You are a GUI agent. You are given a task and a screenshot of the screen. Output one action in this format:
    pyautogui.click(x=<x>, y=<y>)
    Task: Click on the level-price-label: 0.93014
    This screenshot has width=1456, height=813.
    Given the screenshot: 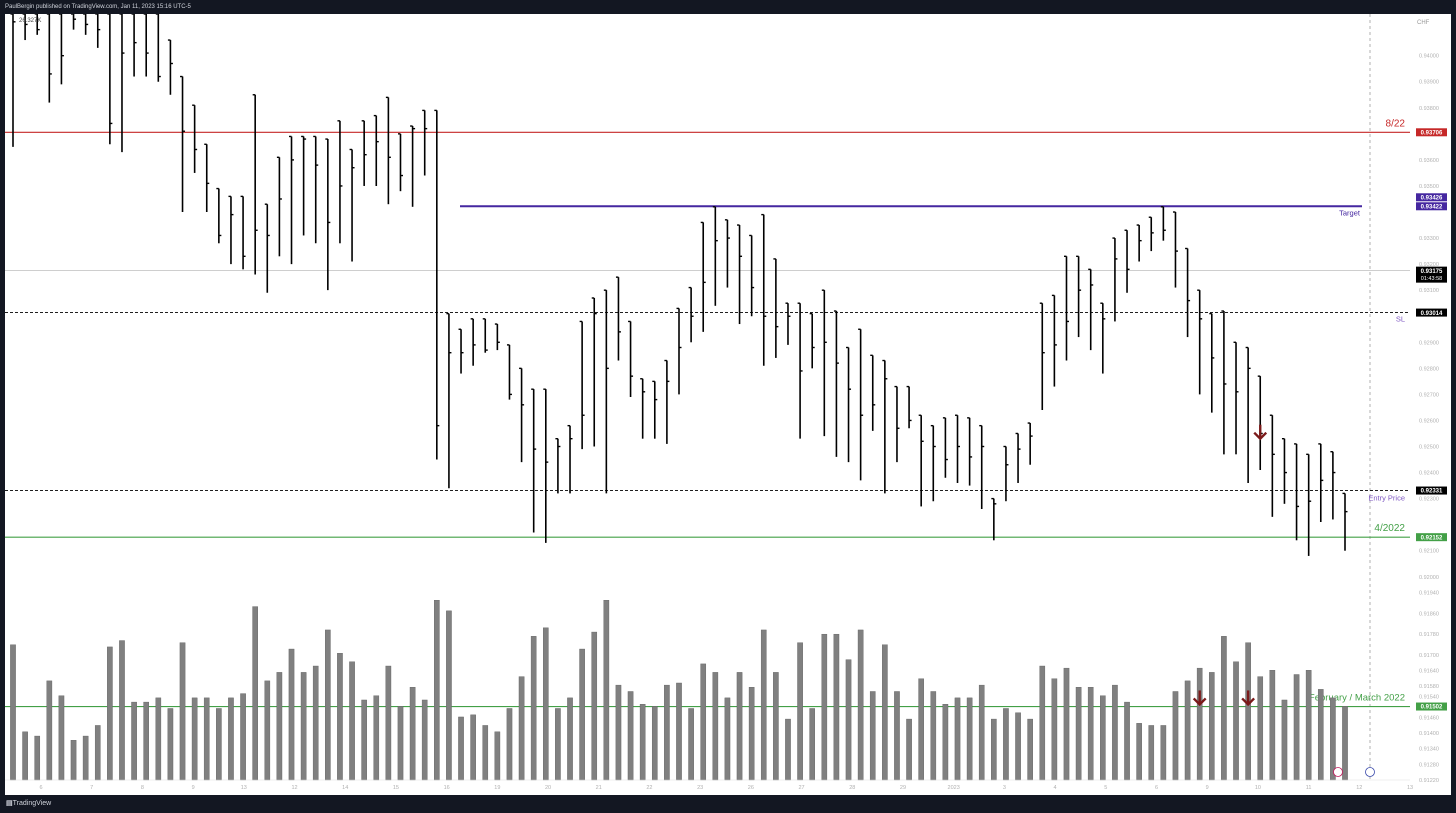 What is the action you would take?
    pyautogui.click(x=1432, y=314)
    